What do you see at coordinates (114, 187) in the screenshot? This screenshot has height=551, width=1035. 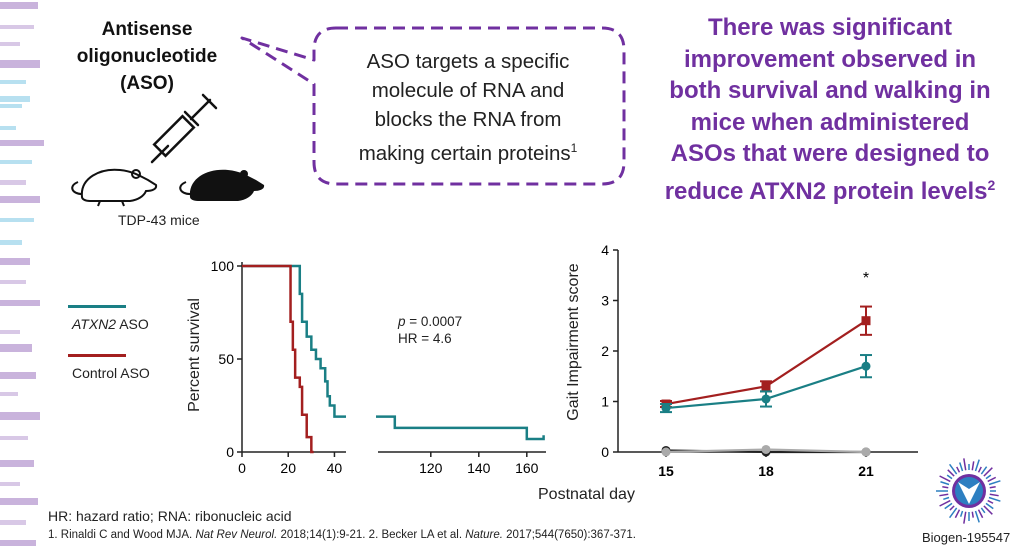 I see `mouse-outline-icon` at bounding box center [114, 187].